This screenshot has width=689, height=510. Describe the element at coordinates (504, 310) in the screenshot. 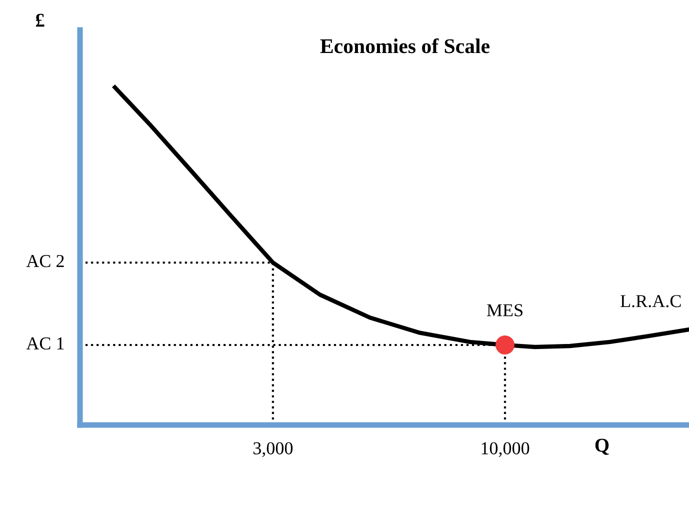

I see `annotation: MES` at that location.